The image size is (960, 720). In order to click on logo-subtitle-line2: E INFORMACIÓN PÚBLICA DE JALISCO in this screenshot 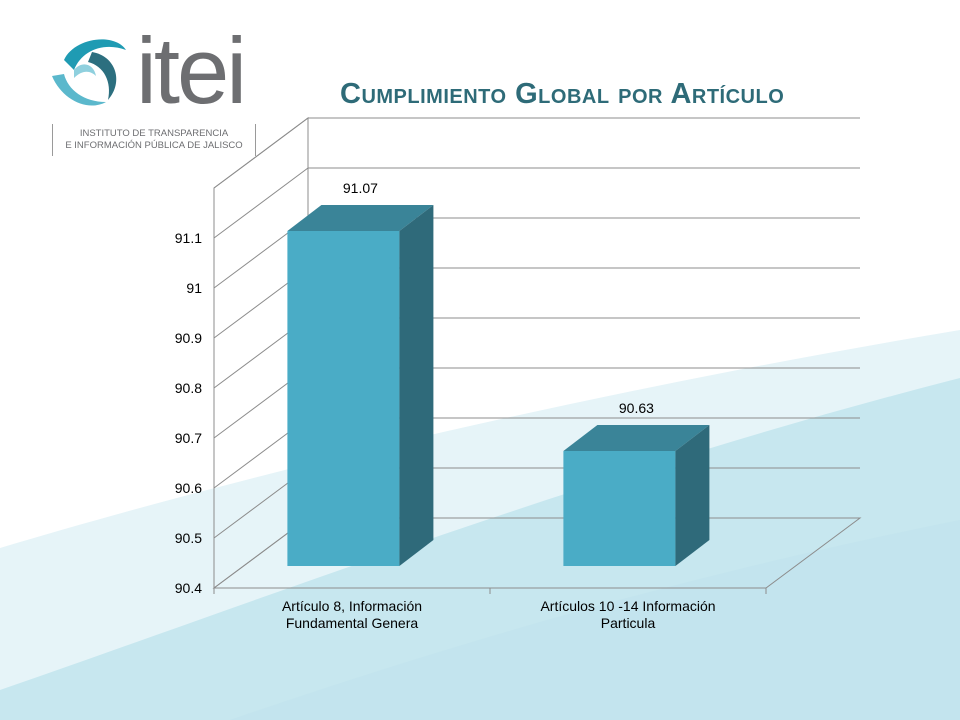, I will do `click(154, 145)`.